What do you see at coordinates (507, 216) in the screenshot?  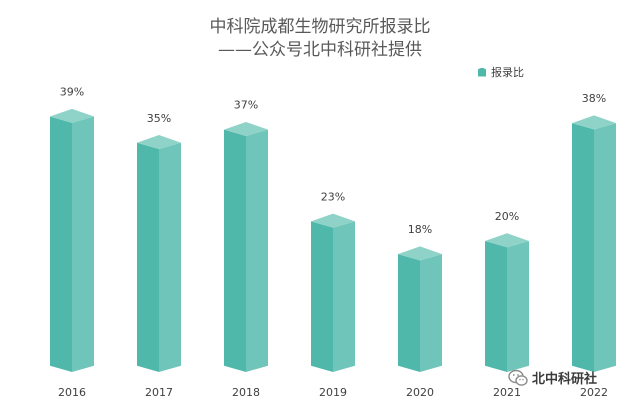 I see `data-label-2021: 20%` at bounding box center [507, 216].